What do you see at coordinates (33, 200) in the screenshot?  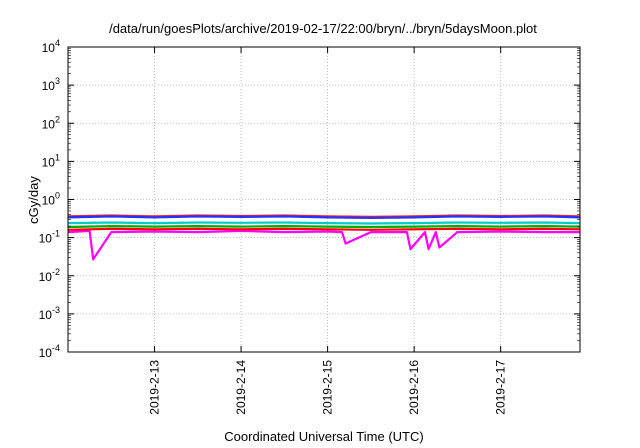 I see `y-axis-label: cGy/day` at bounding box center [33, 200].